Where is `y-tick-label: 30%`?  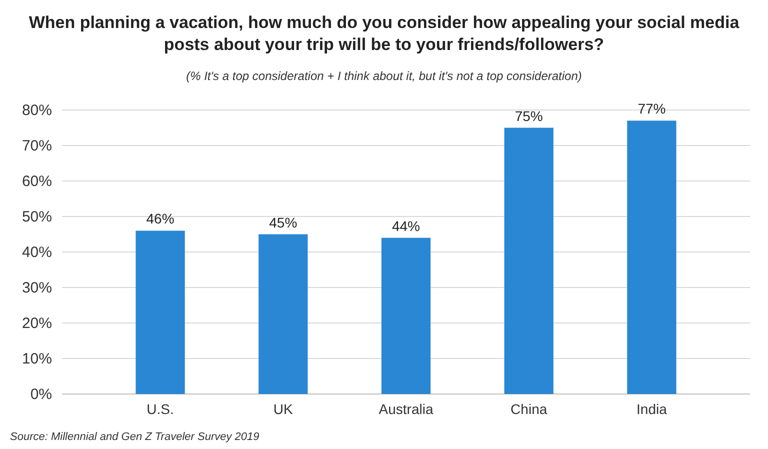 y-tick-label: 30% is located at coordinates (37, 287).